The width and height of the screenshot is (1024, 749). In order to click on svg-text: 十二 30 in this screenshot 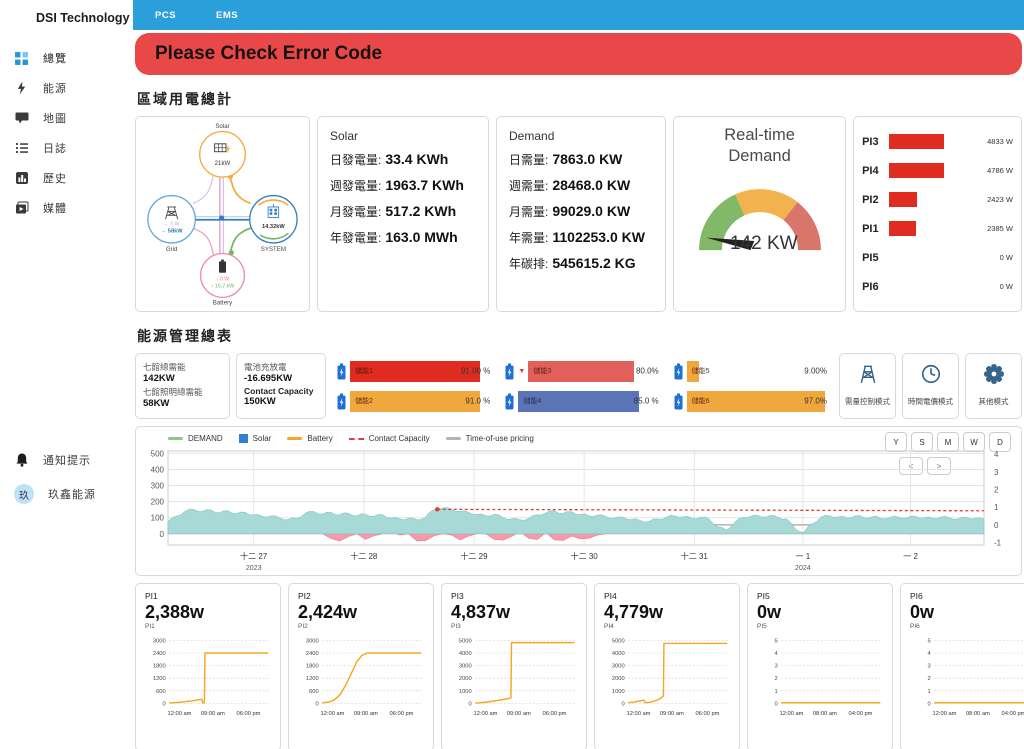, I will do `click(585, 556)`.